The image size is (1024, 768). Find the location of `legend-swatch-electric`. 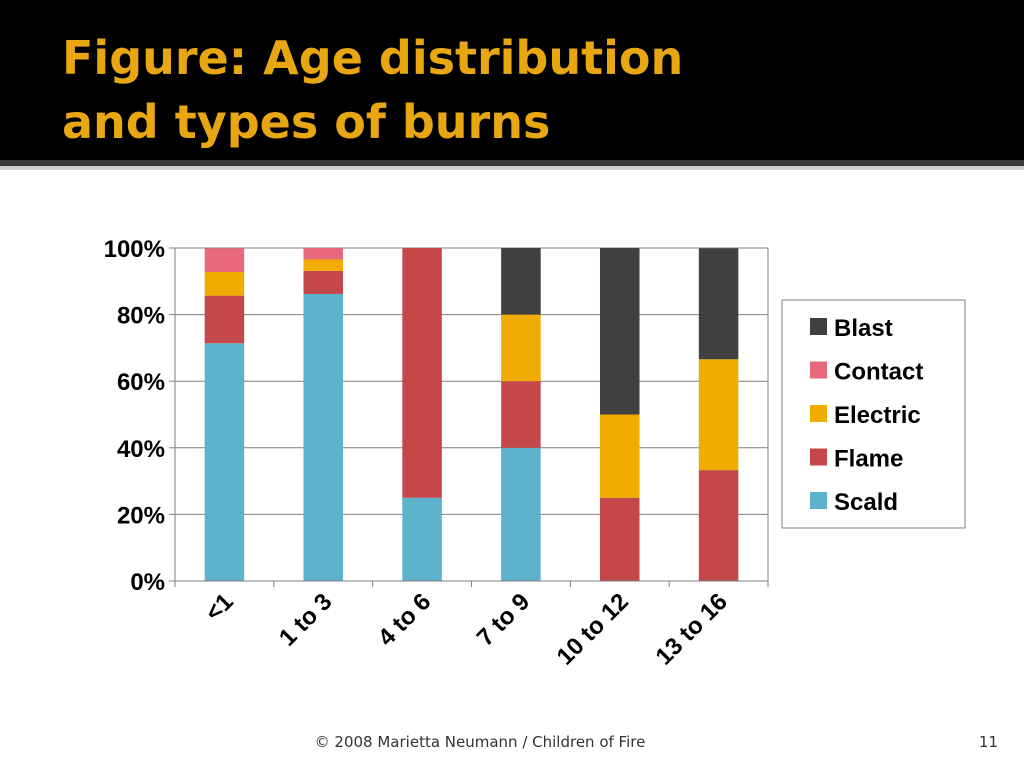

legend-swatch-electric is located at coordinates (818, 413).